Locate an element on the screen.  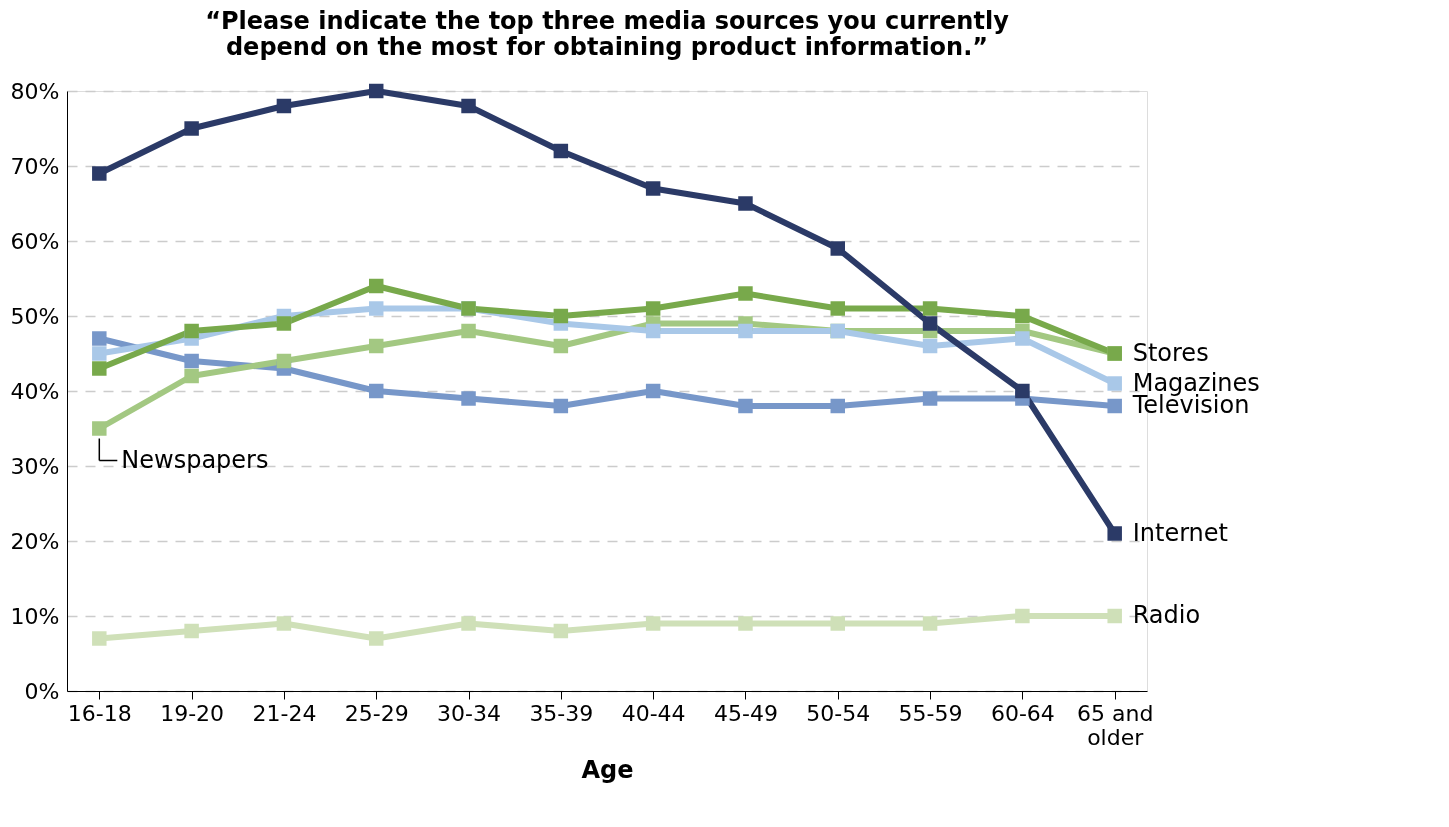
x-tick-label: 30-34 is located at coordinates (469, 713).